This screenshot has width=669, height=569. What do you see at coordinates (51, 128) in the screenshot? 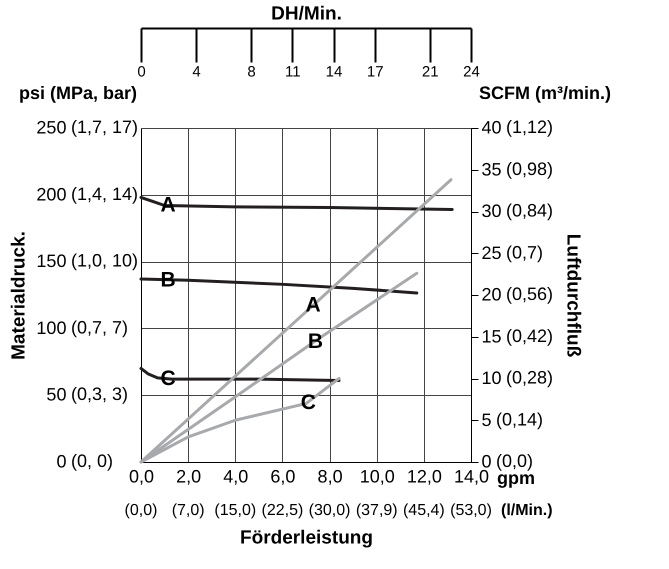
I see `y-tick-label: 250` at bounding box center [51, 128].